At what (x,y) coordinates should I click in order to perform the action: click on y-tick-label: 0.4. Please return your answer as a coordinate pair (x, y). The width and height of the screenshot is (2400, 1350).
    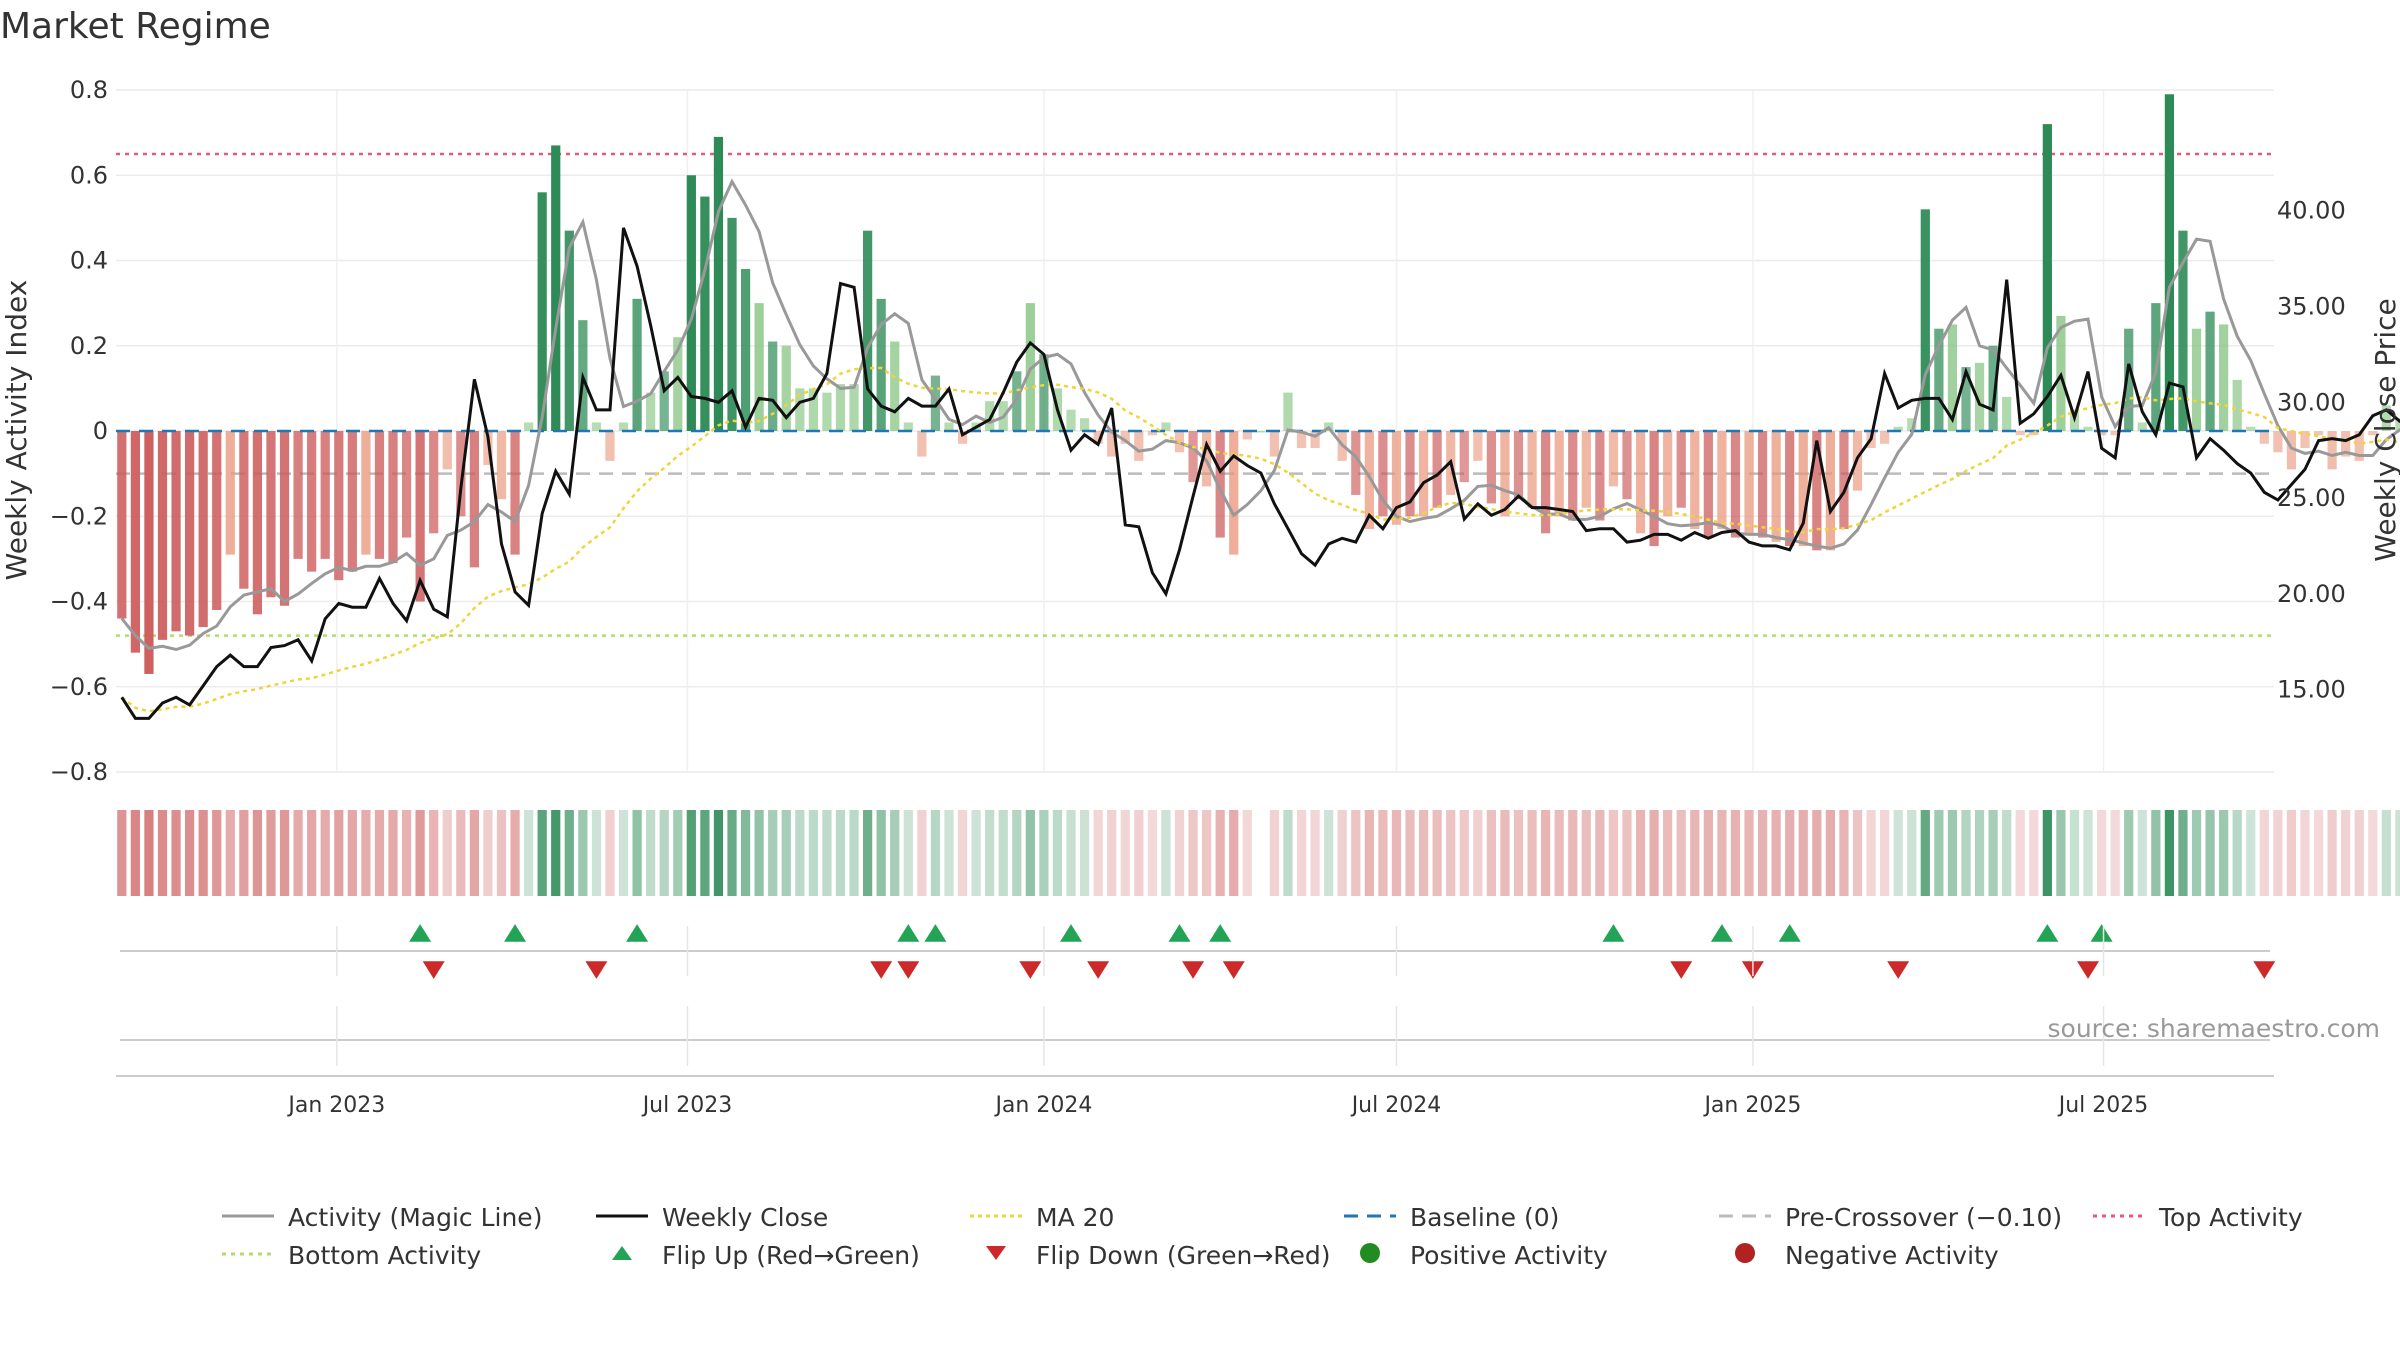
    Looking at the image, I should click on (89, 261).